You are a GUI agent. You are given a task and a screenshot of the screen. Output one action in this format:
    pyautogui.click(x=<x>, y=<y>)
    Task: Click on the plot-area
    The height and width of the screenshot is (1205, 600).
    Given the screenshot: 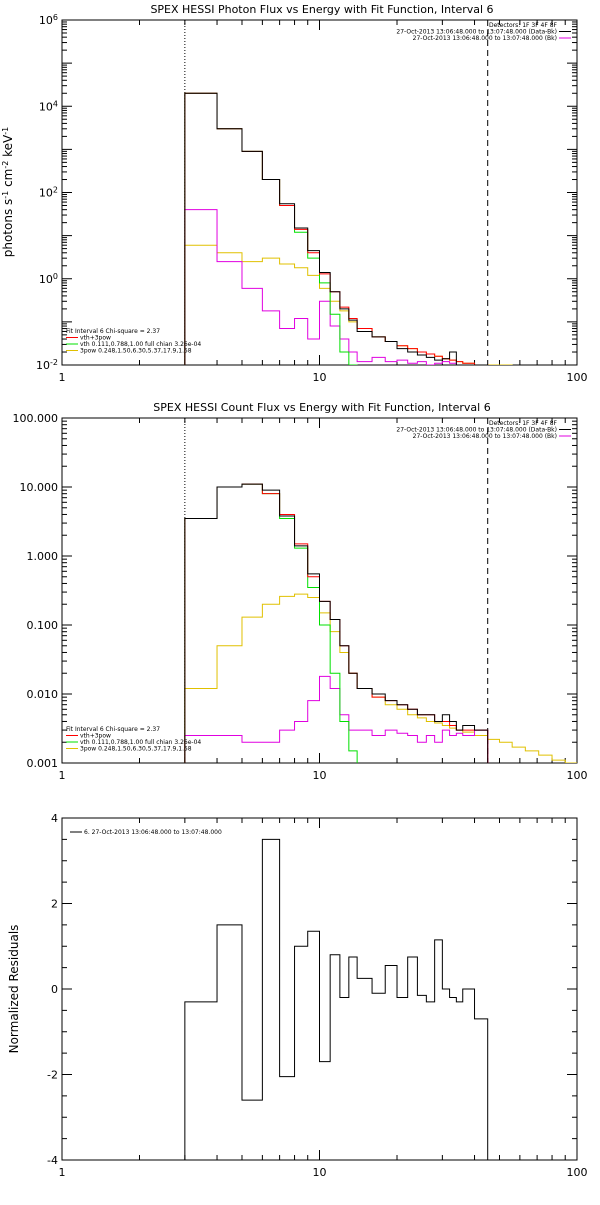 What is the action you would take?
    pyautogui.click(x=336, y=999)
    